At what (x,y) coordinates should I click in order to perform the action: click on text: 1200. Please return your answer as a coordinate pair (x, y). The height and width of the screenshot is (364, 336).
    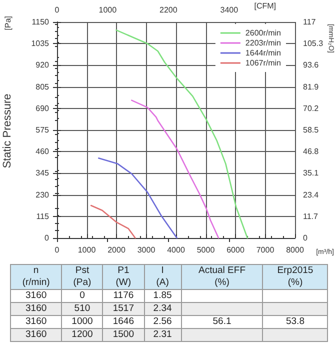
    Looking at the image, I should click on (82, 334).